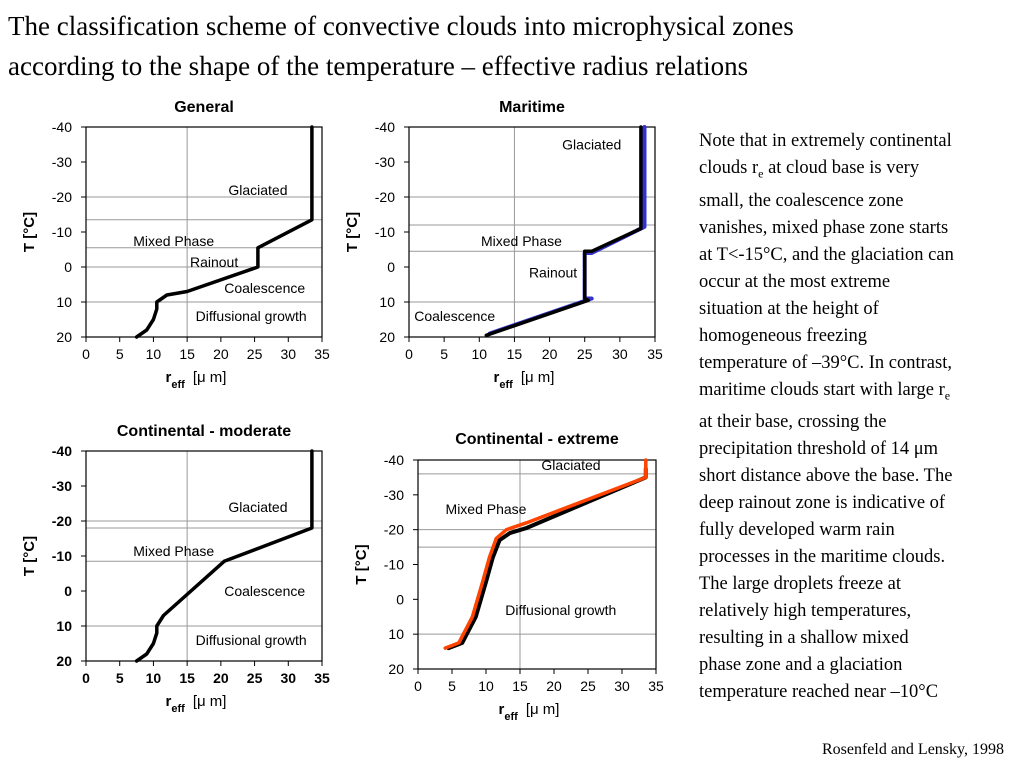  What do you see at coordinates (789, 308) in the screenshot?
I see `note-line: situation at the height of` at bounding box center [789, 308].